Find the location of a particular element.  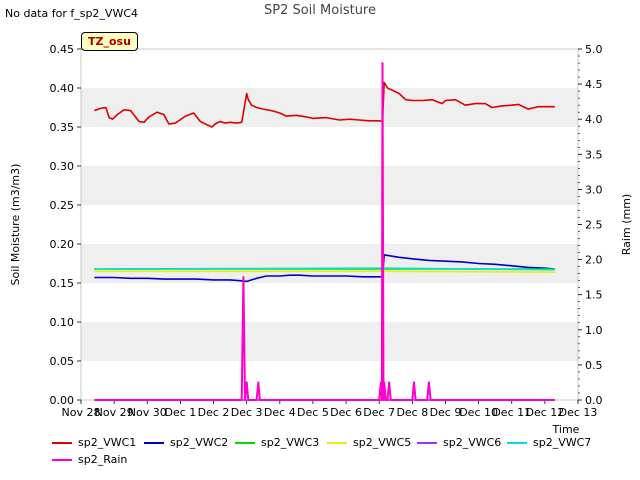

legend-label: sp2_VWC7 is located at coordinates (562, 442).